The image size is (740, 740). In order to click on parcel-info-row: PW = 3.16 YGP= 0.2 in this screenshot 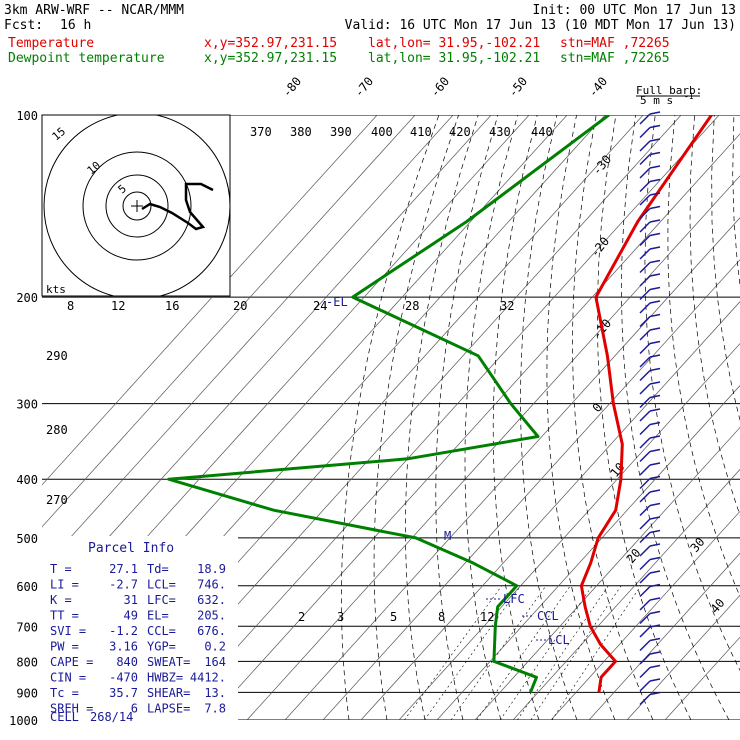, I will do `click(138, 647)`.